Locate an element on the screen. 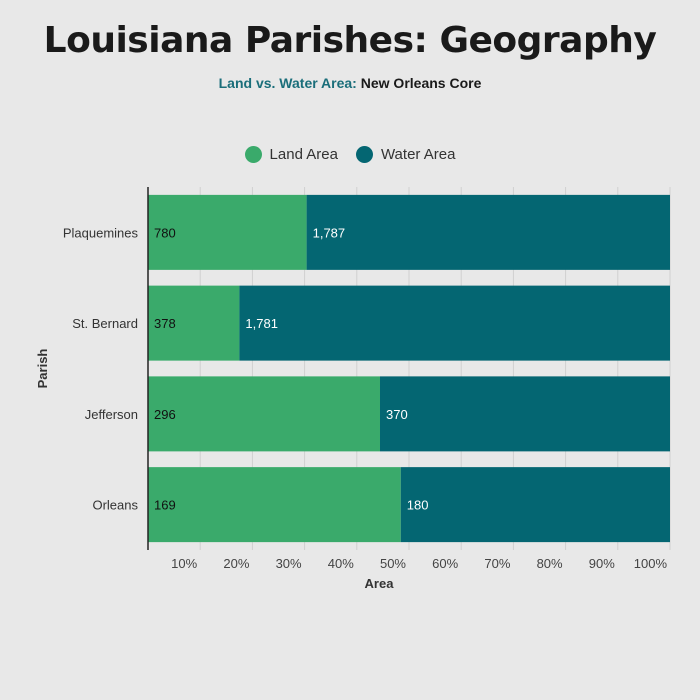 This screenshot has width=700, height=700. x-tick-label: 30% is located at coordinates (289, 563).